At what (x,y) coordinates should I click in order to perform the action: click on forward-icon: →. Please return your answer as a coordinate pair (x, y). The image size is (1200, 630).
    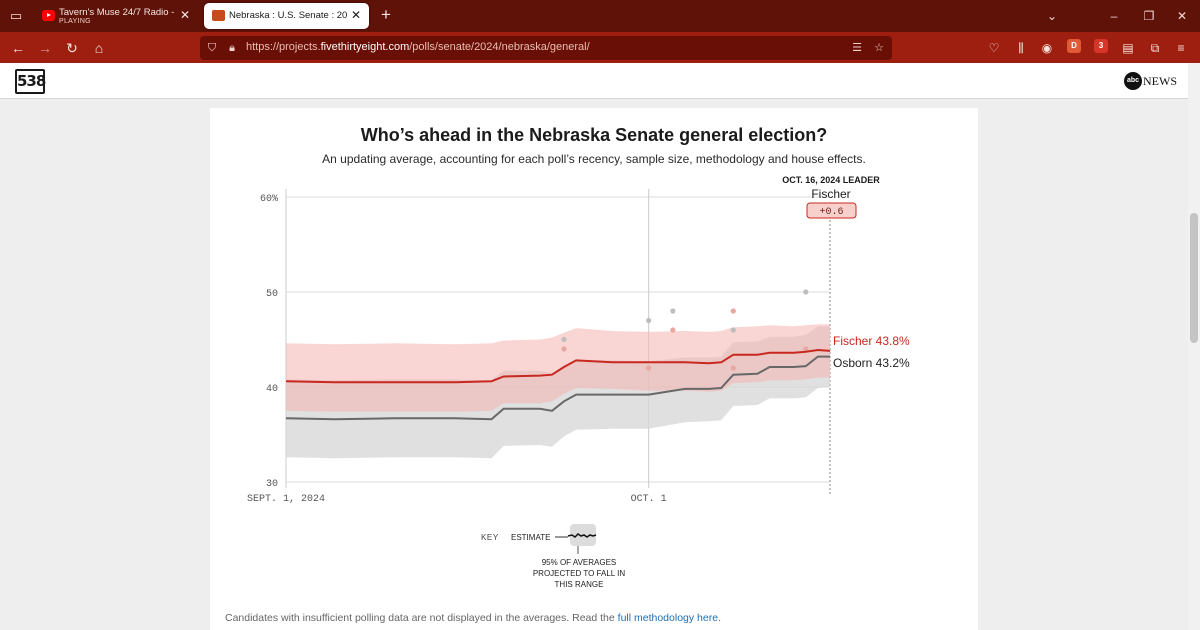
    Looking at the image, I should click on (45, 48).